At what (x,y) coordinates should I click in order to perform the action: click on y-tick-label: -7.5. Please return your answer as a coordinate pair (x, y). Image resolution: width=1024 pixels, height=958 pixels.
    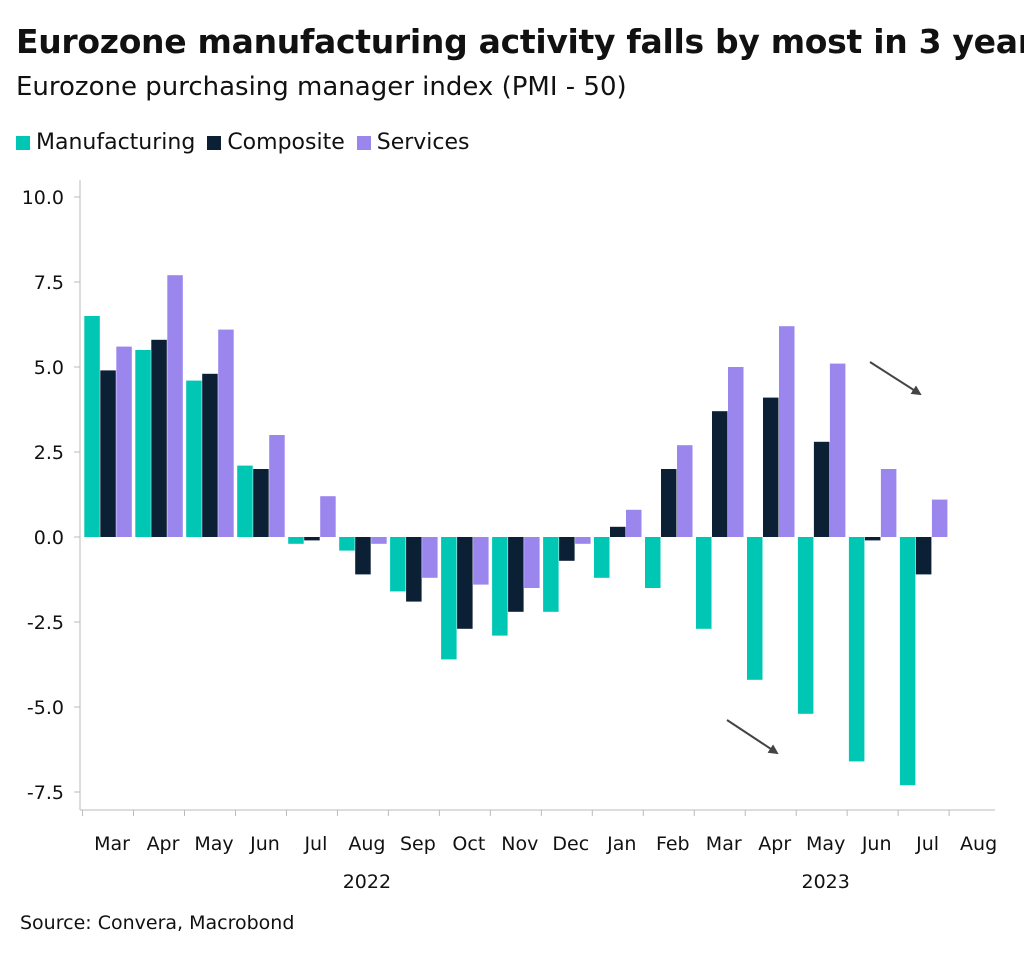
    Looking at the image, I should click on (45, 793).